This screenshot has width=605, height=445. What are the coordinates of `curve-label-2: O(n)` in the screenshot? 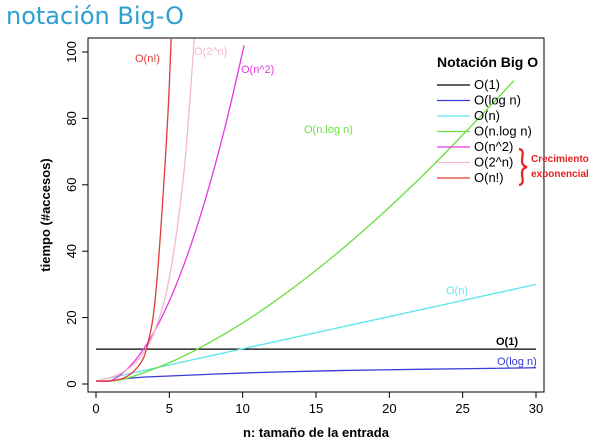 It's located at (457, 291).